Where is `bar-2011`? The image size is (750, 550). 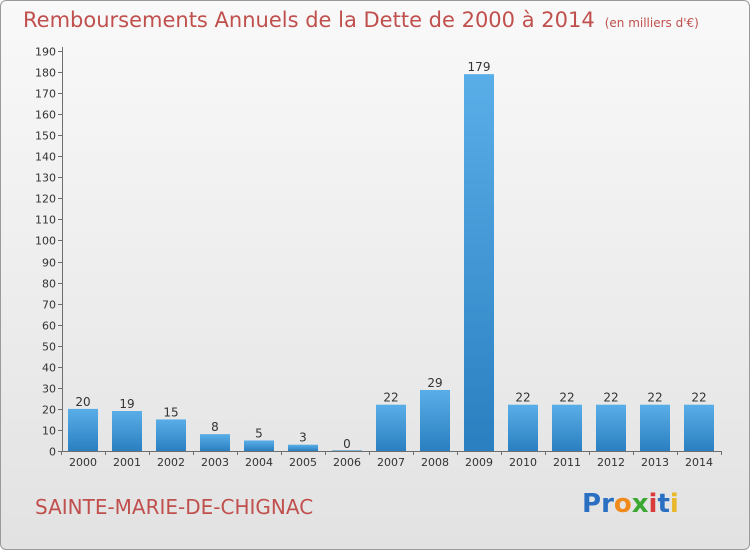 bar-2011 is located at coordinates (567, 427).